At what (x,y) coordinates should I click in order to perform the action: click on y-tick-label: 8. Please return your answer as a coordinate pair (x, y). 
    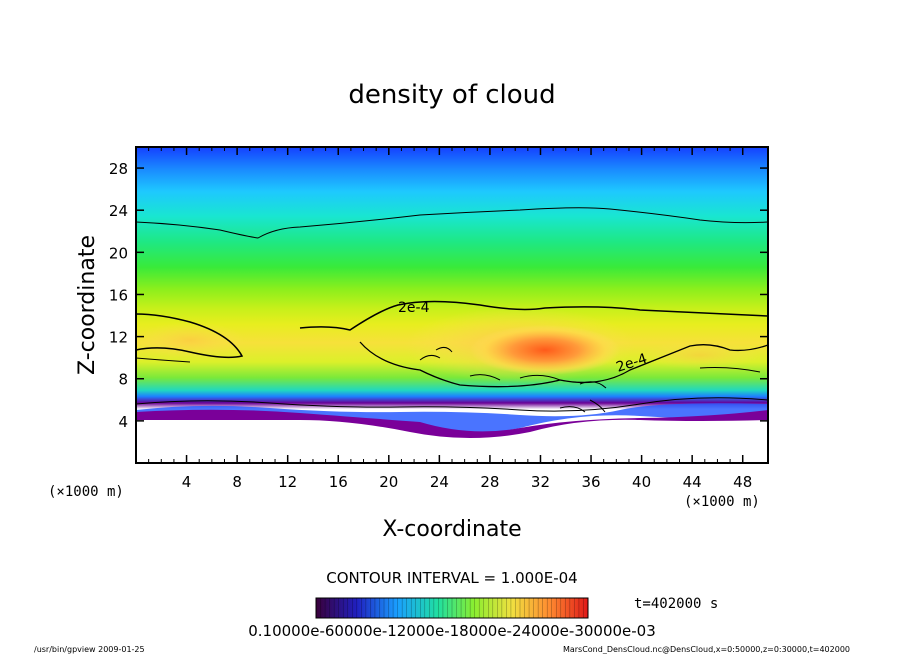
    Looking at the image, I should click on (123, 380).